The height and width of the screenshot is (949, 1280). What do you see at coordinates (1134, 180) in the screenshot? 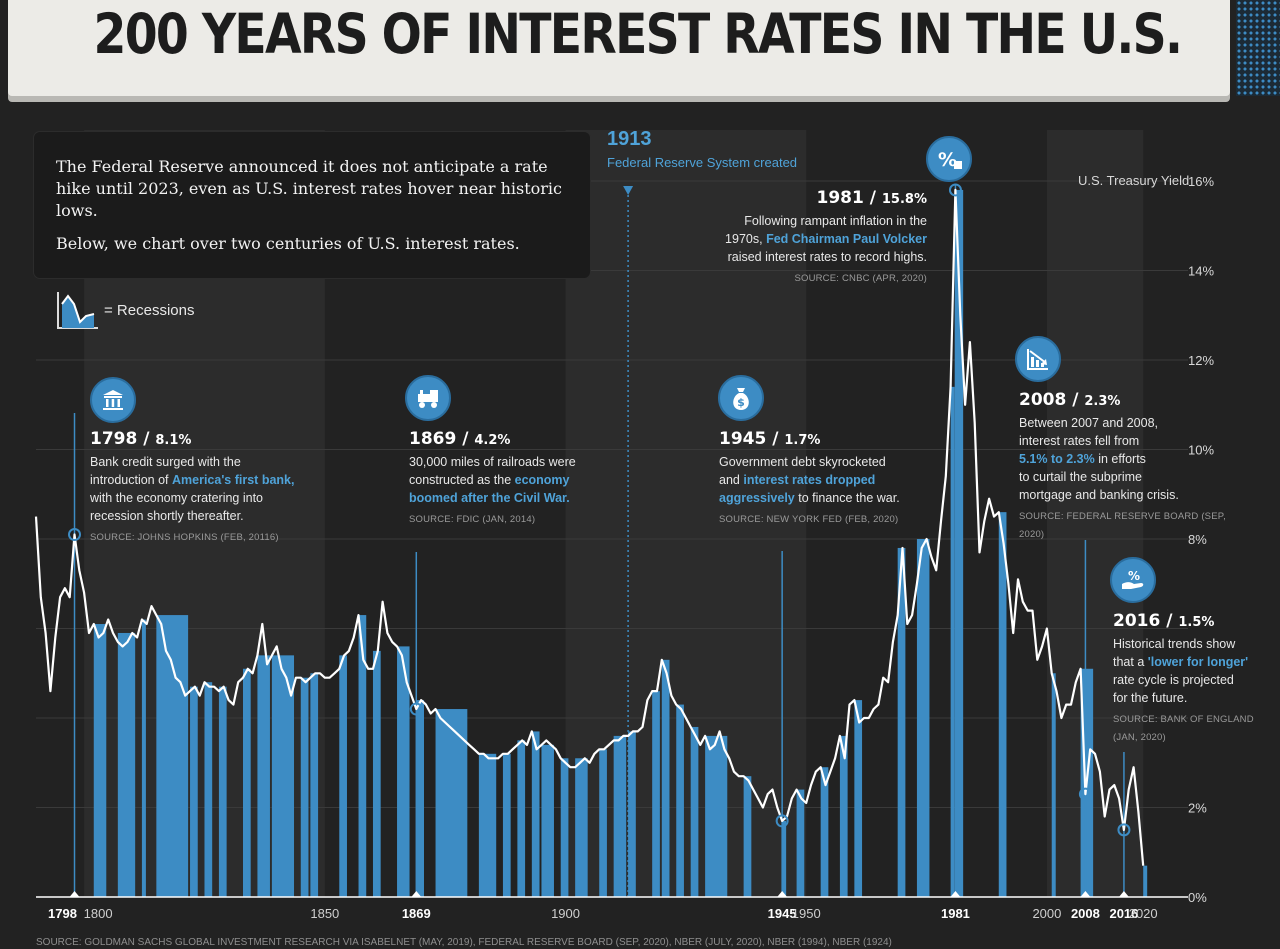
I see `y-axis-title: U.S. Treasury Yield` at bounding box center [1134, 180].